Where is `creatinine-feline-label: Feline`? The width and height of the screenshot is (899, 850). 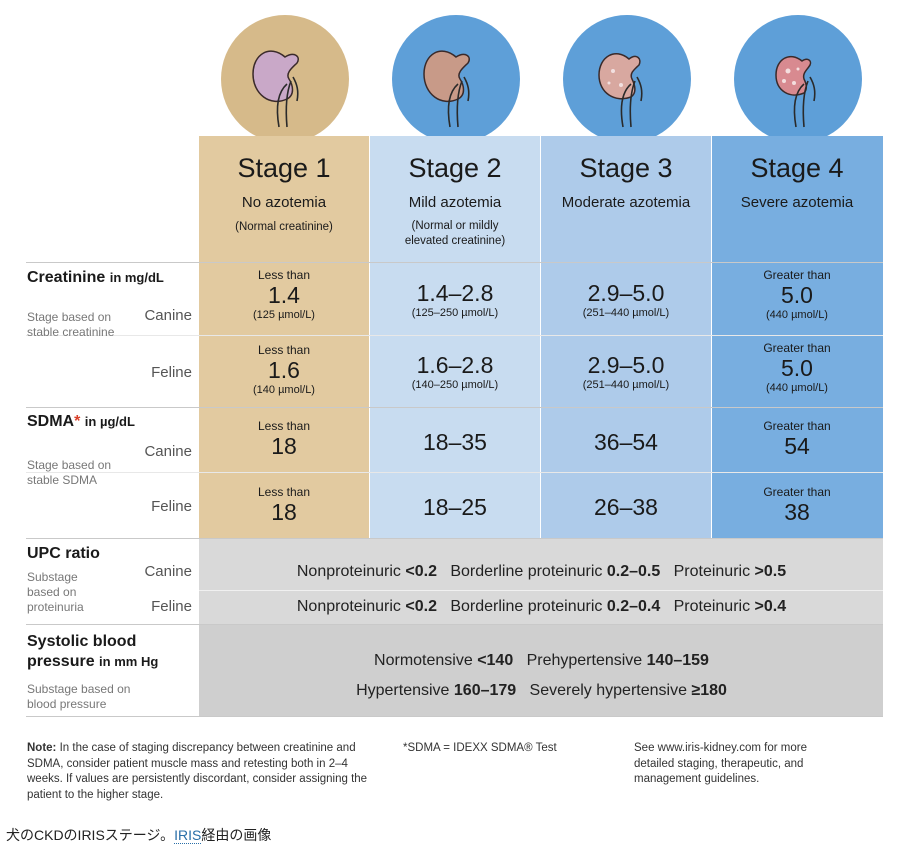
creatinine-feline-label: Feline is located at coordinates (171, 372).